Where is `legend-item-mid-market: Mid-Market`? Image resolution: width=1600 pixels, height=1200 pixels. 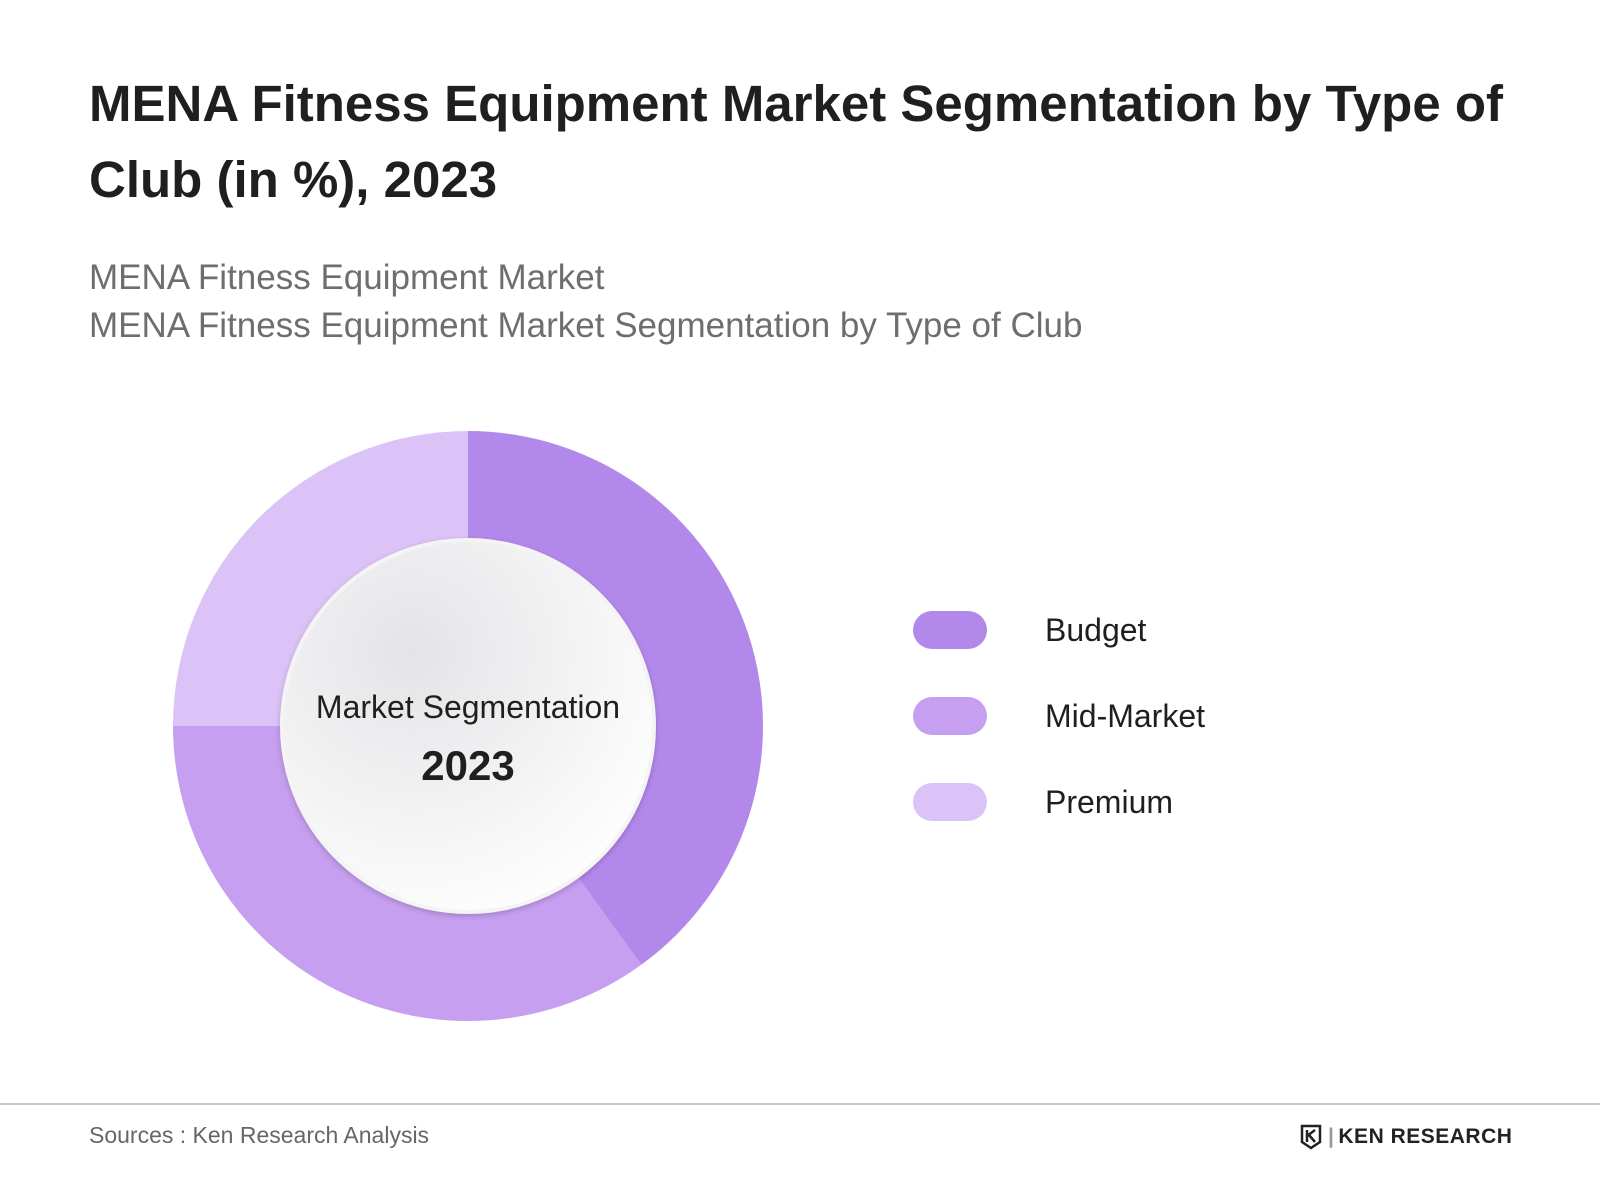
legend-item-mid-market: Mid-Market is located at coordinates (1059, 716).